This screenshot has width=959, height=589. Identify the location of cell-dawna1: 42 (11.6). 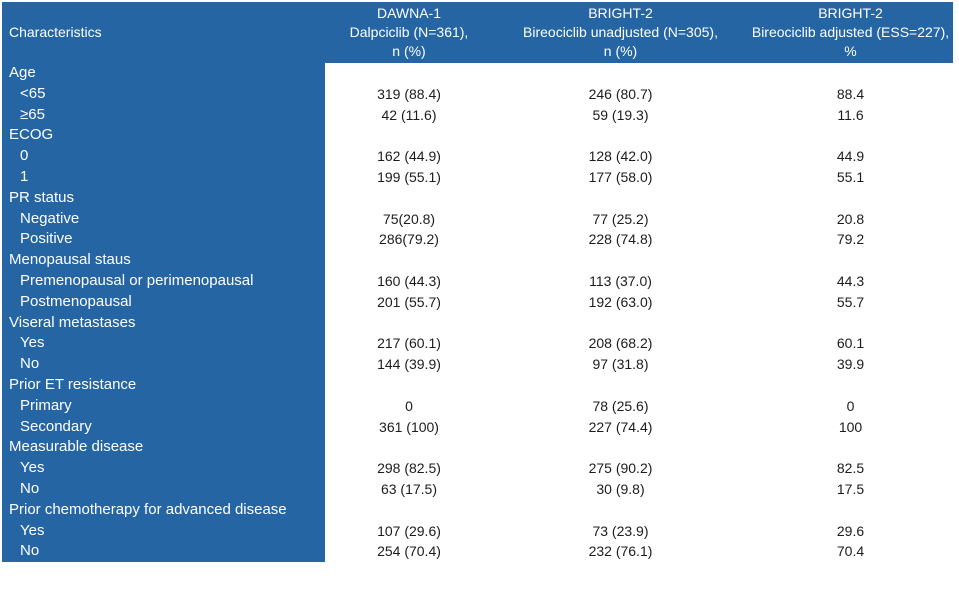
(409, 114).